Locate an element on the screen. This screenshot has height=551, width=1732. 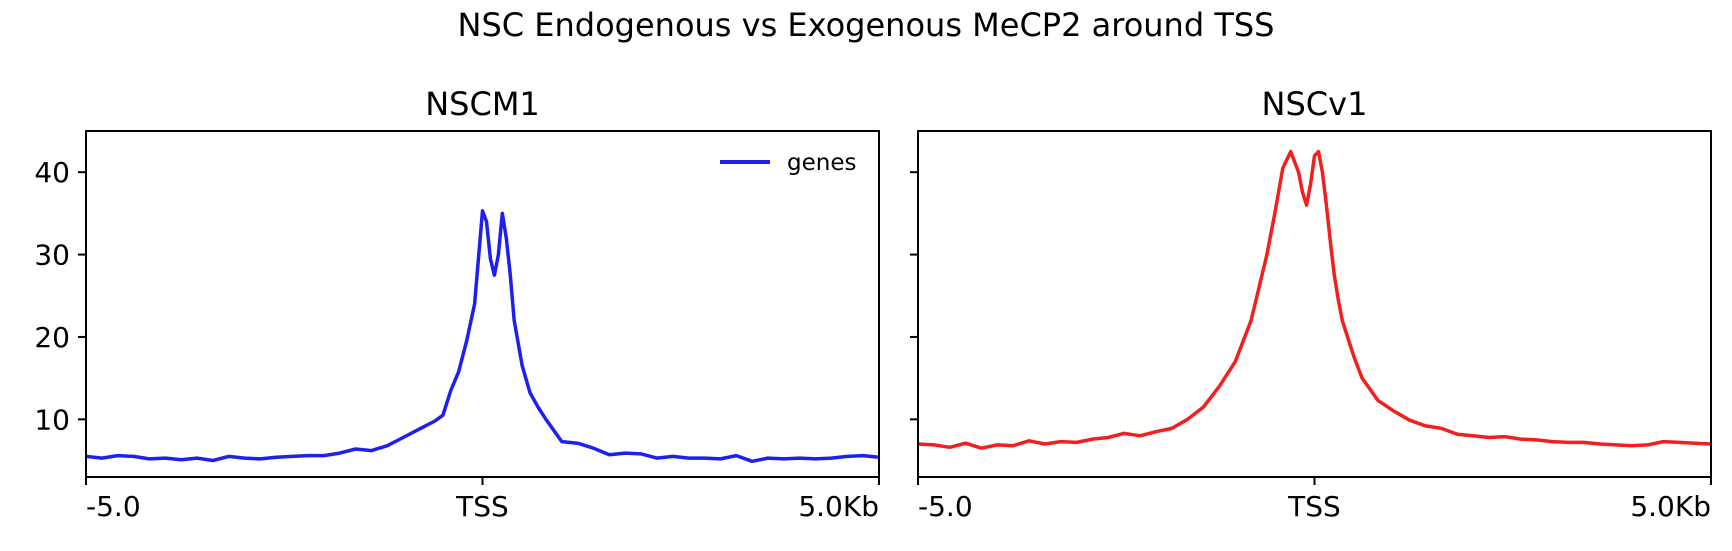
panel-title: NSCv1 is located at coordinates (1315, 104).